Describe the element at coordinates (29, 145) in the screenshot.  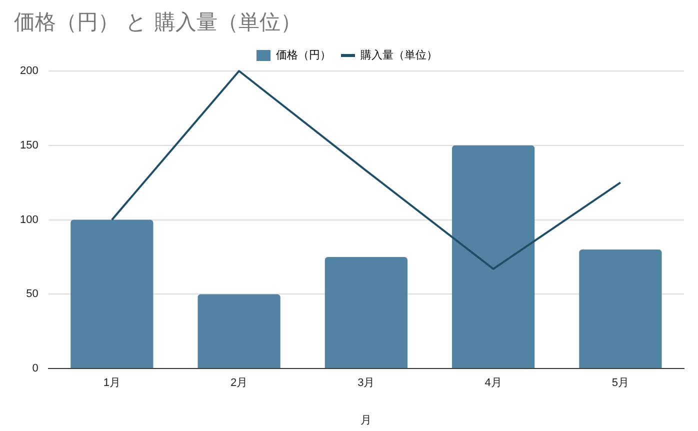
I see `y-tick-label: 150` at that location.